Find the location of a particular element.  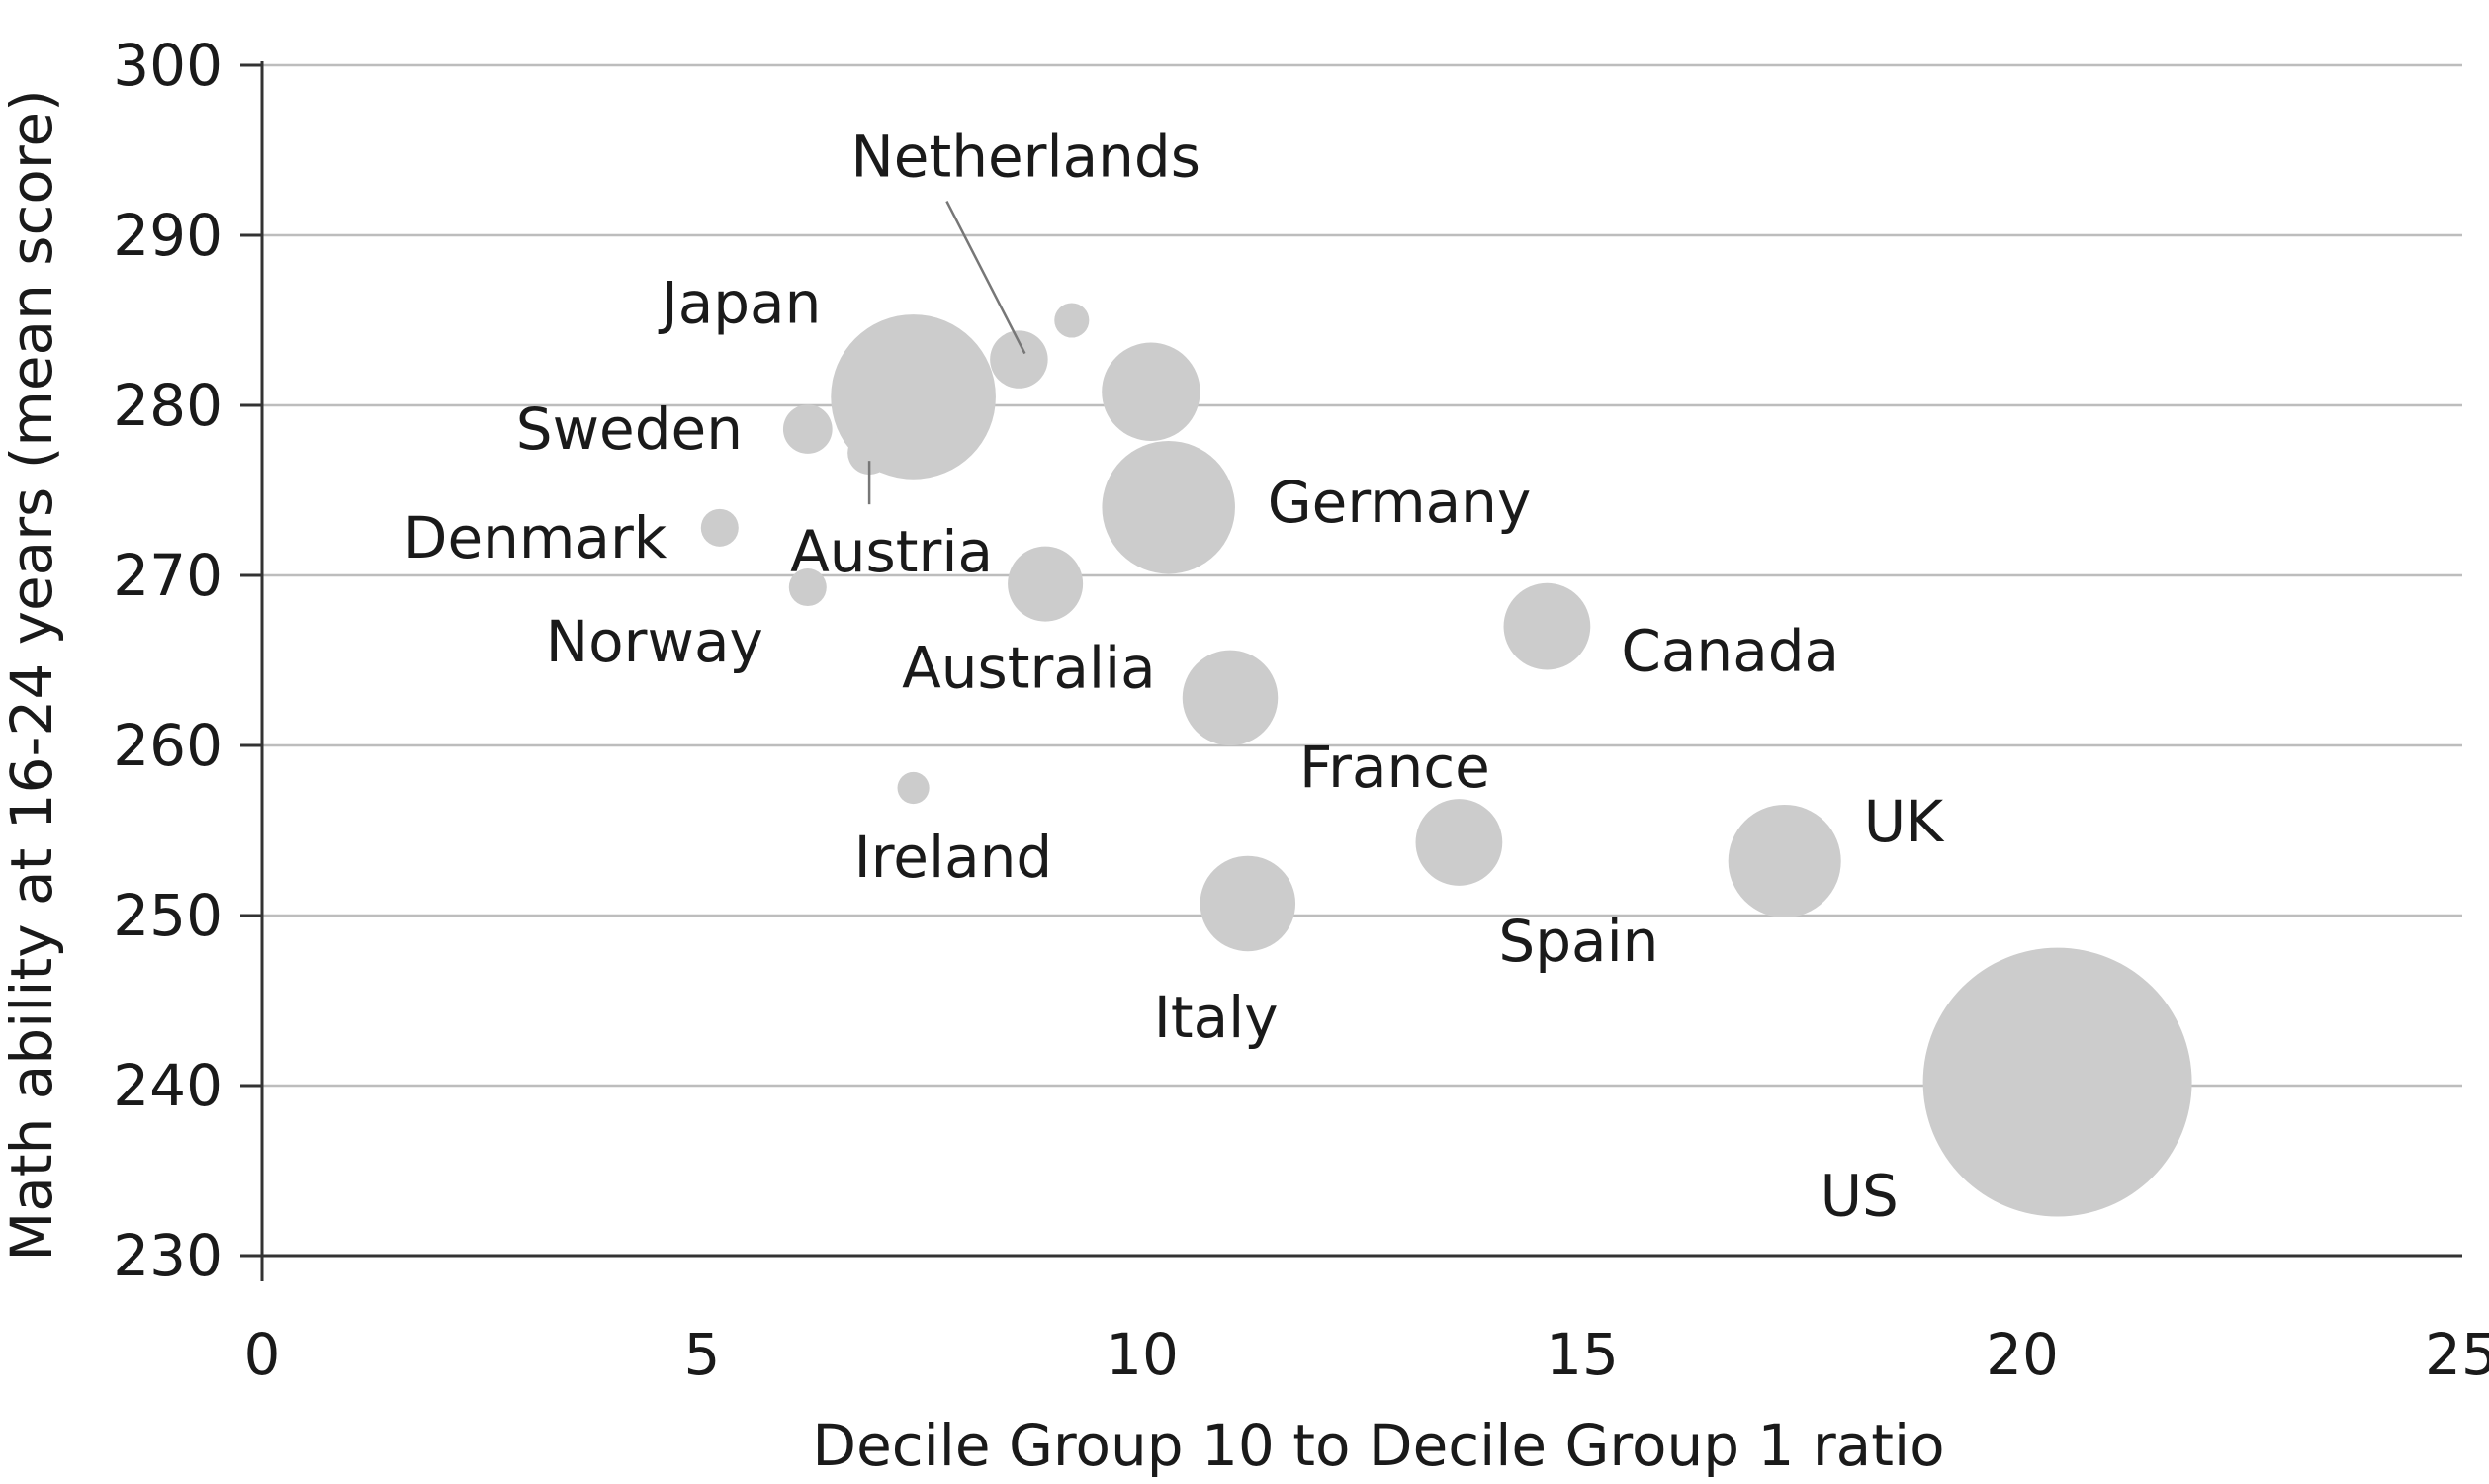

point-label-italy: Italy is located at coordinates (1216, 1017).